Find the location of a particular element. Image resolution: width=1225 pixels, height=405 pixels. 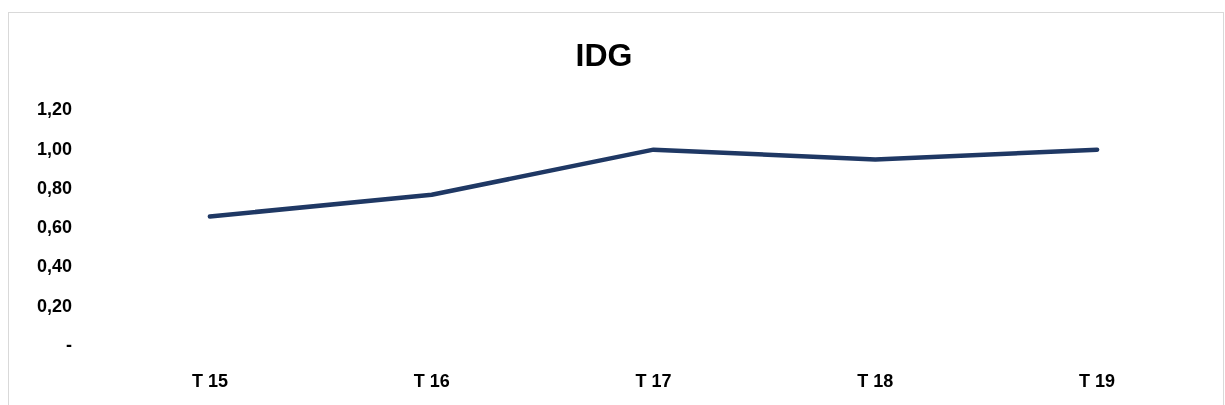

y-tick-label: 0,60 is located at coordinates (54, 227).